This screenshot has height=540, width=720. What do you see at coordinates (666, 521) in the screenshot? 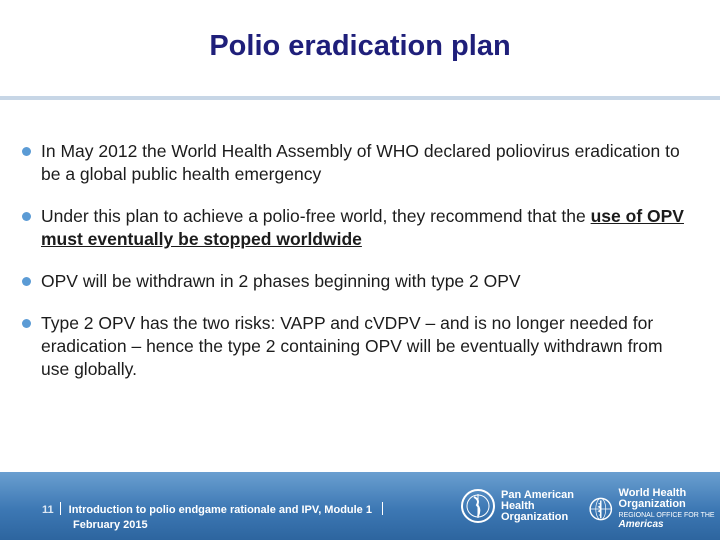
I see `who-regional-office: REGIONAL OFFICE FOR THE Americas` at bounding box center [666, 521].